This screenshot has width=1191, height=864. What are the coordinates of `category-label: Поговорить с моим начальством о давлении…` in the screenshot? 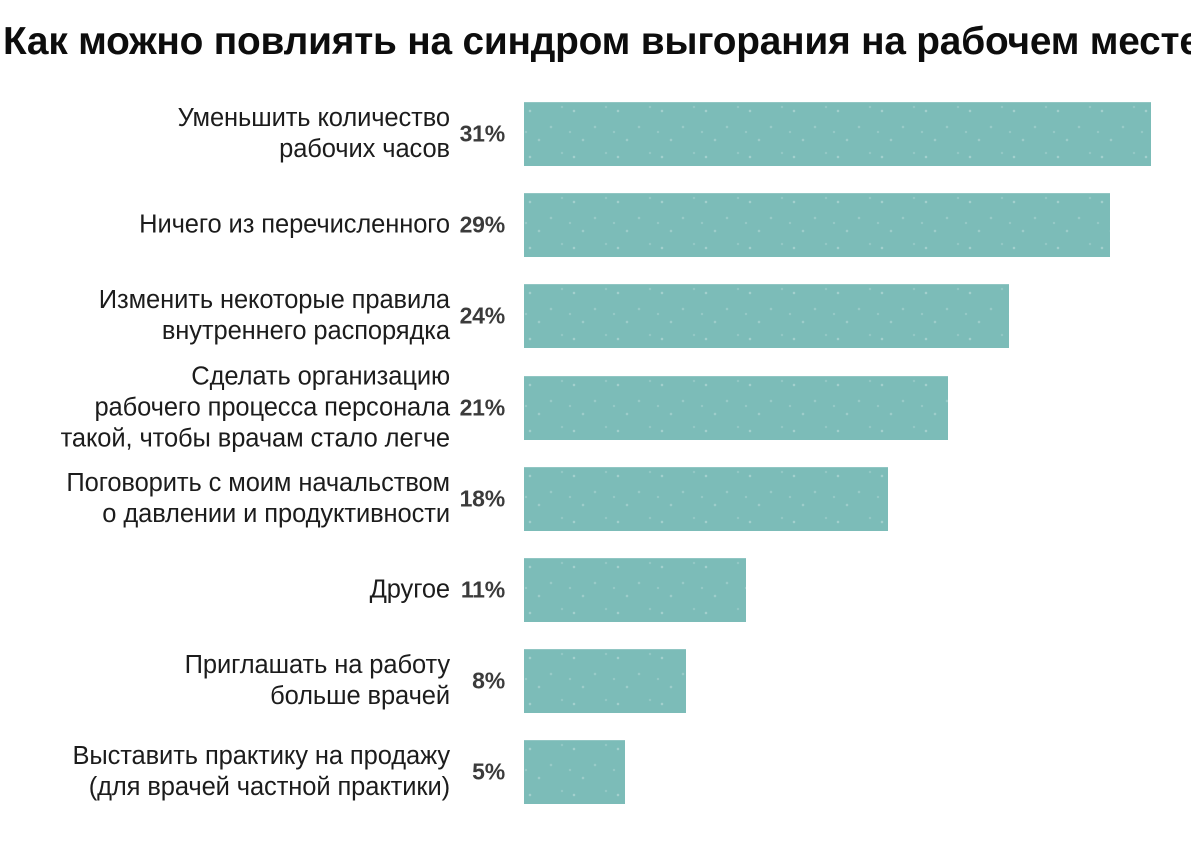 It's located at (258, 498).